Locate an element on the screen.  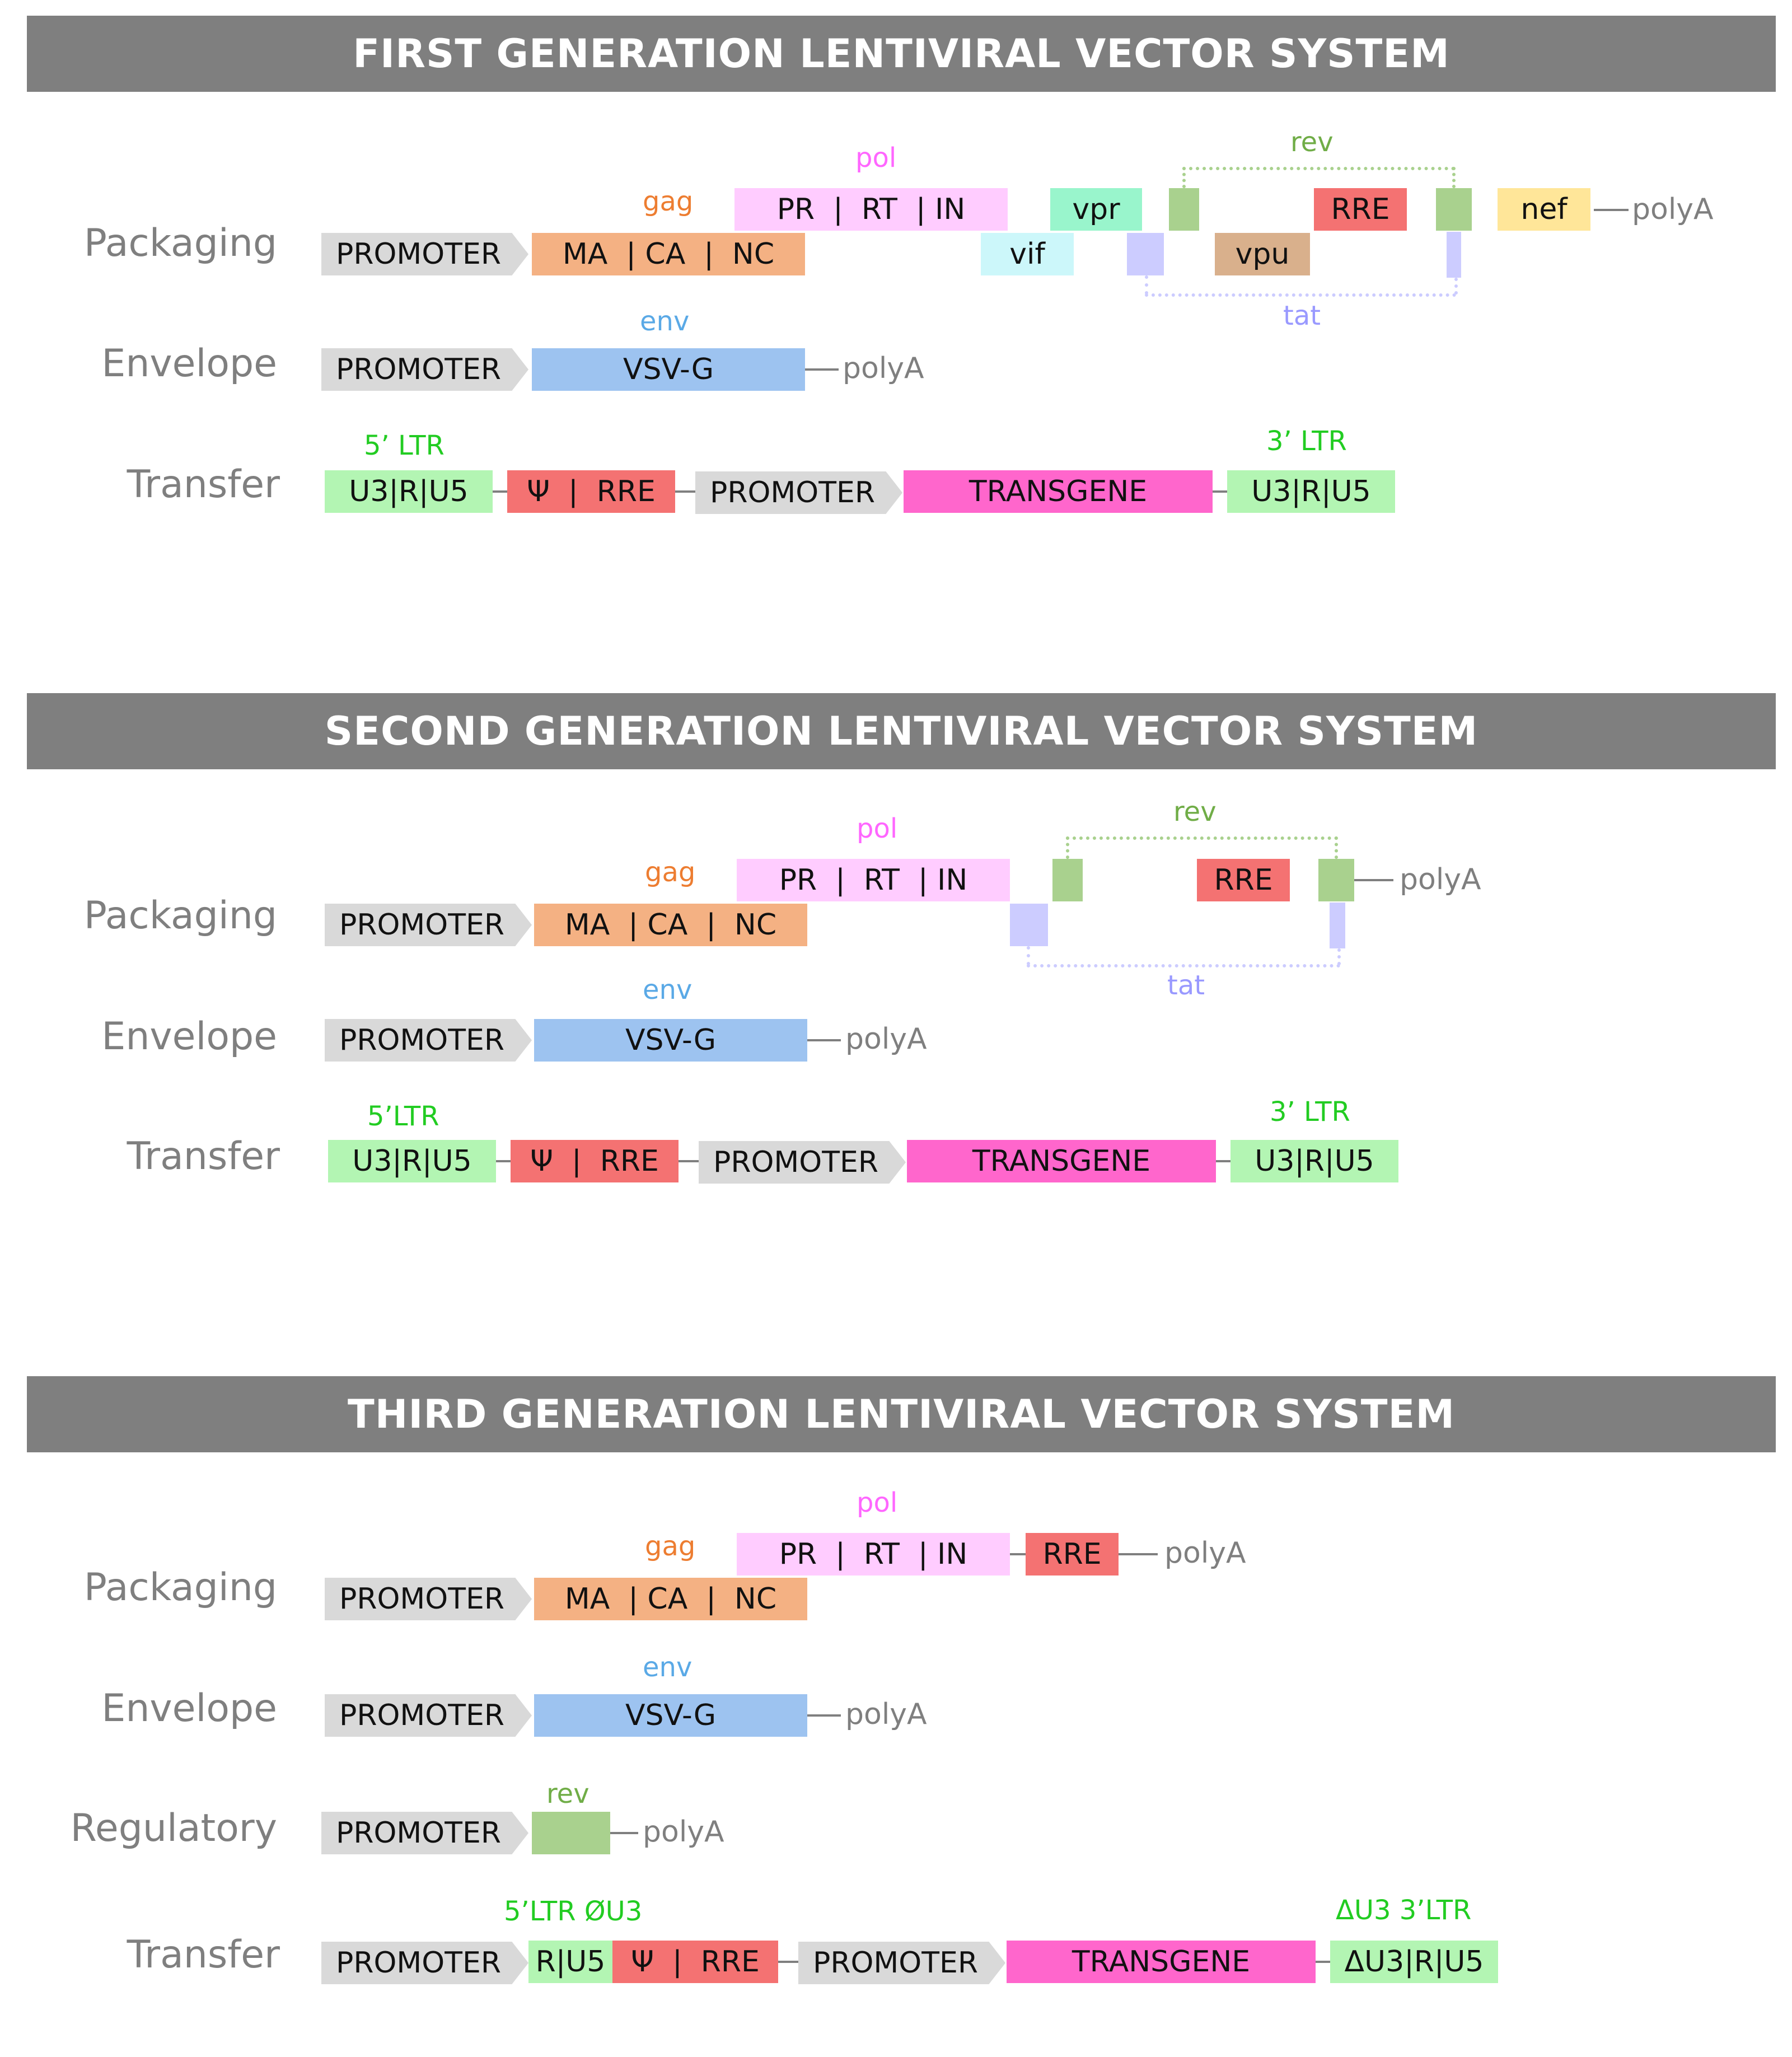
vpu-box: vpu is located at coordinates (1263, 254).